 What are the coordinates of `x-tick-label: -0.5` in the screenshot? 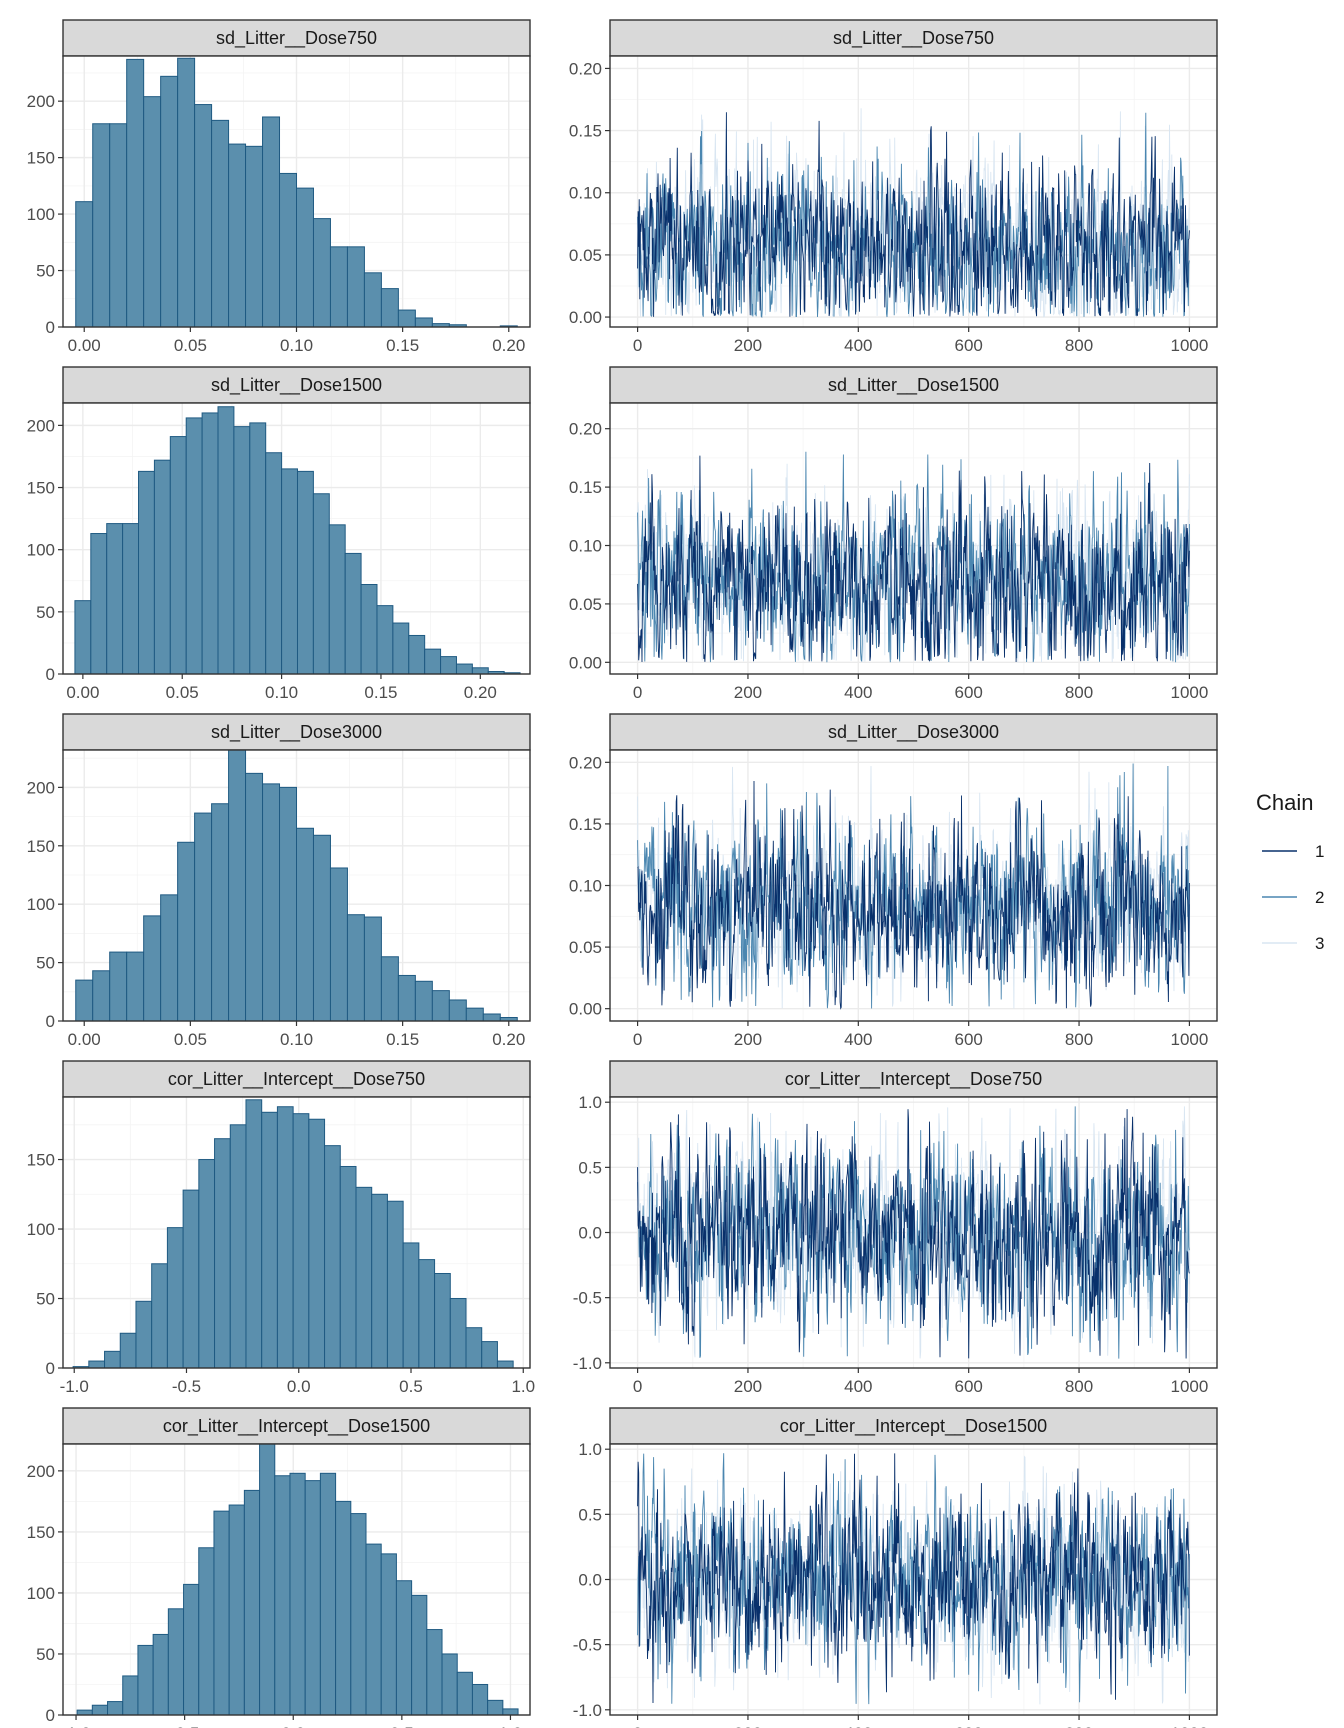 It's located at (186, 1386).